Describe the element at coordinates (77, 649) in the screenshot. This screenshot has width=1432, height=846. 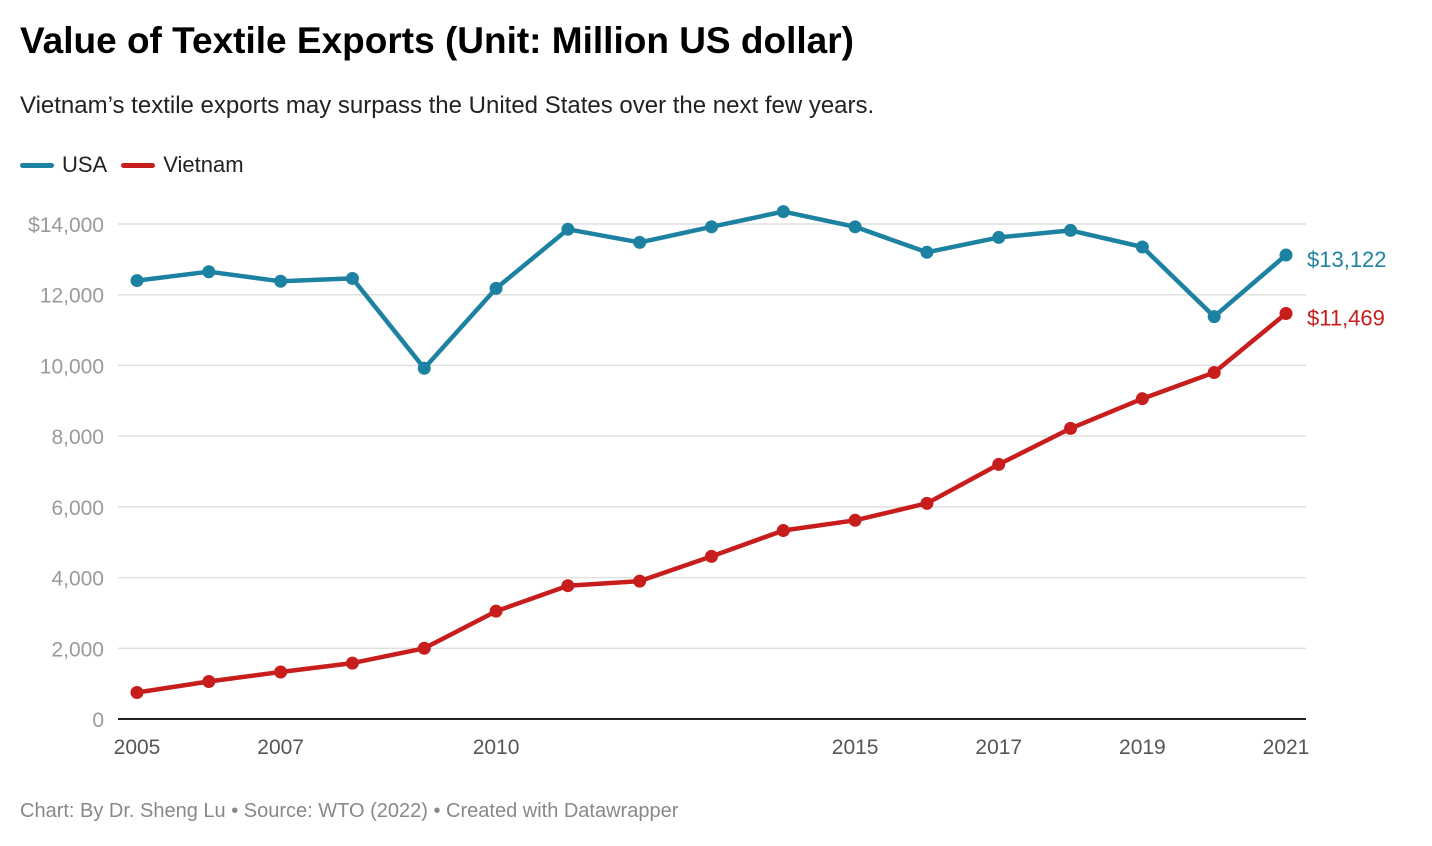
I see `y-tick-label: 2,000` at that location.